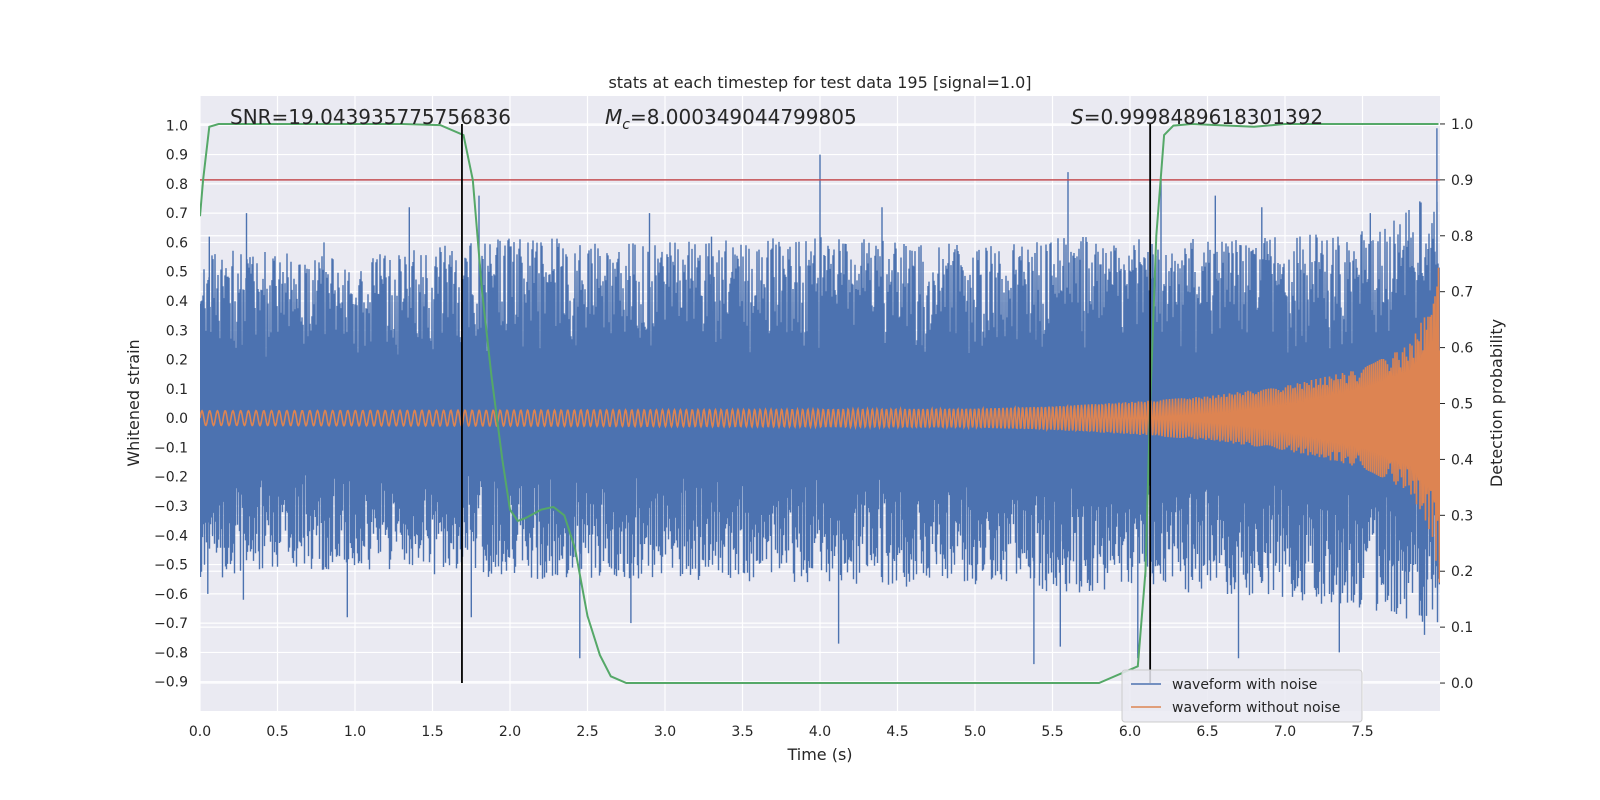 The height and width of the screenshot is (800, 1600). I want to click on snr-annotation: SNR=19.043935775756836, so click(370, 117).